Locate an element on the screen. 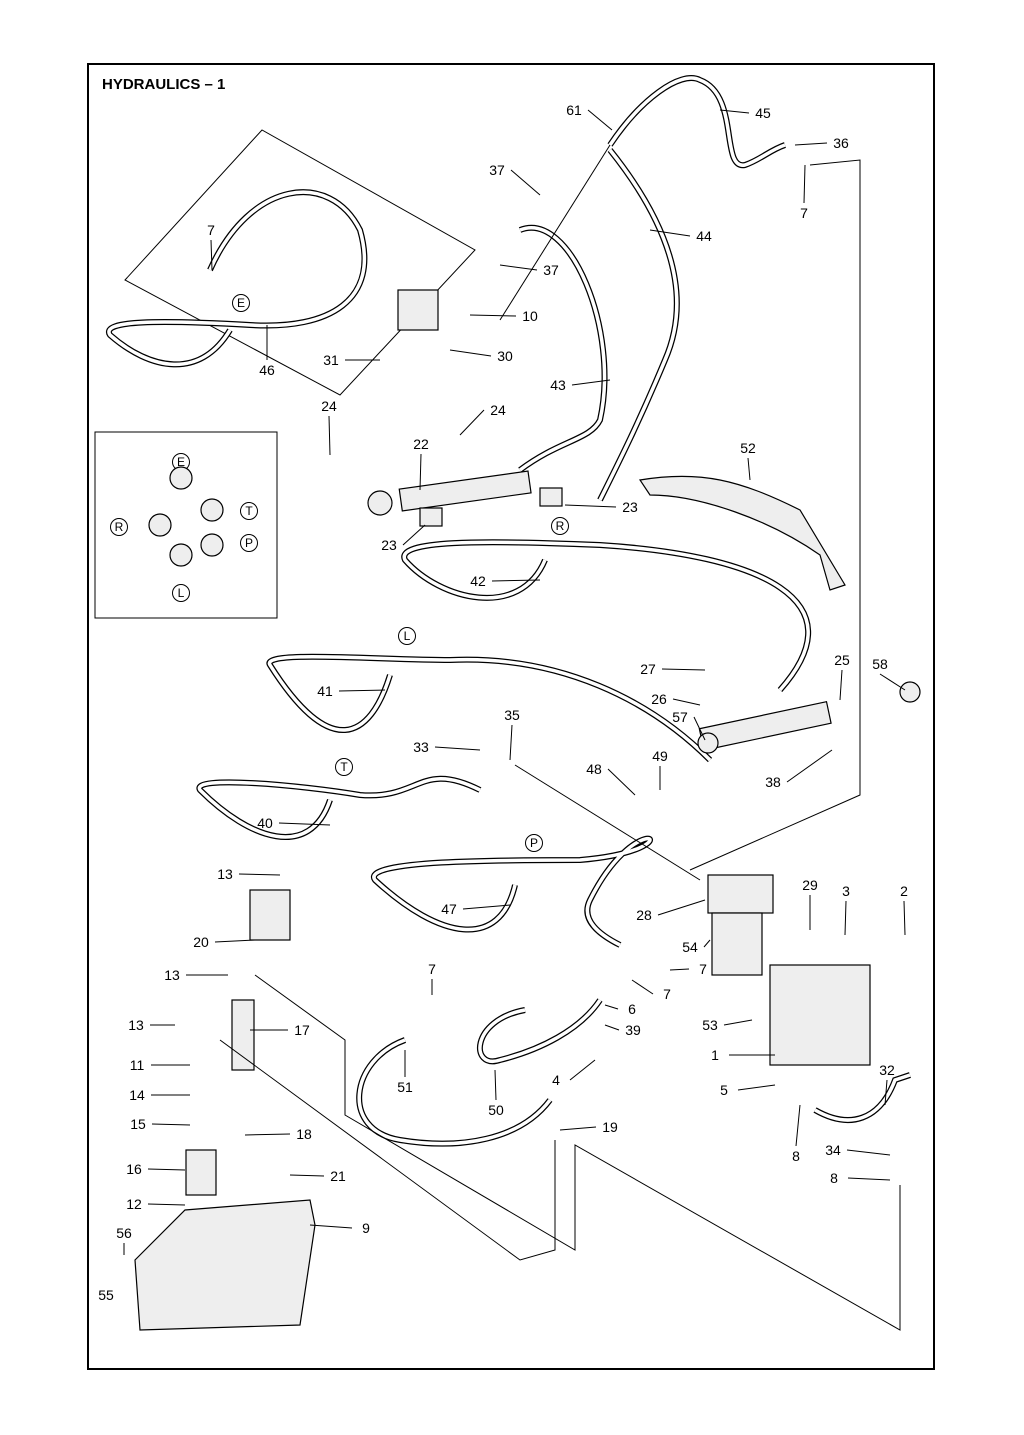 The width and height of the screenshot is (1024, 1435). callout-23: 23 is located at coordinates (403, 538).